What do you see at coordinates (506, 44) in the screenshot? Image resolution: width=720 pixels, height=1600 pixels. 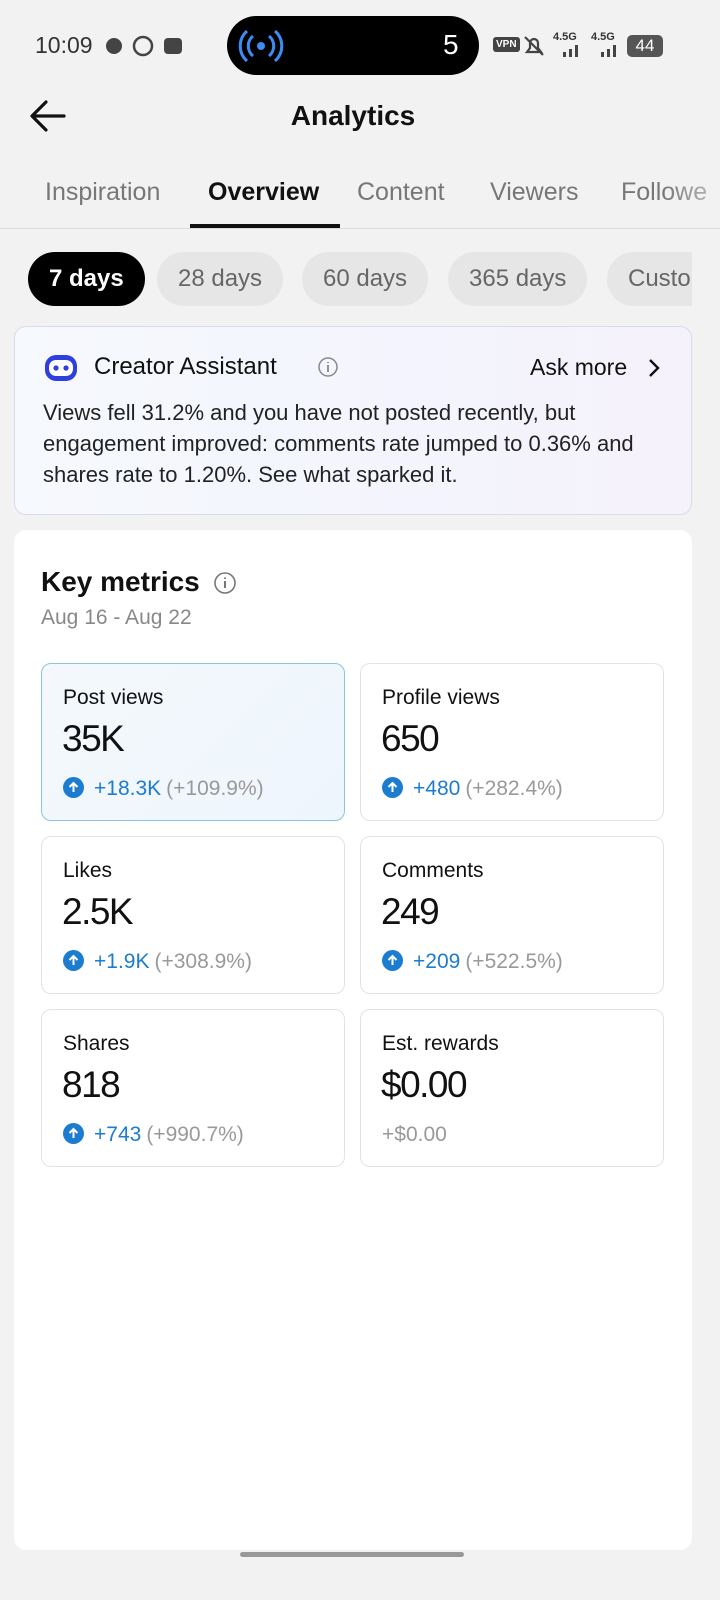 I see `vpn-badge: VPN` at bounding box center [506, 44].